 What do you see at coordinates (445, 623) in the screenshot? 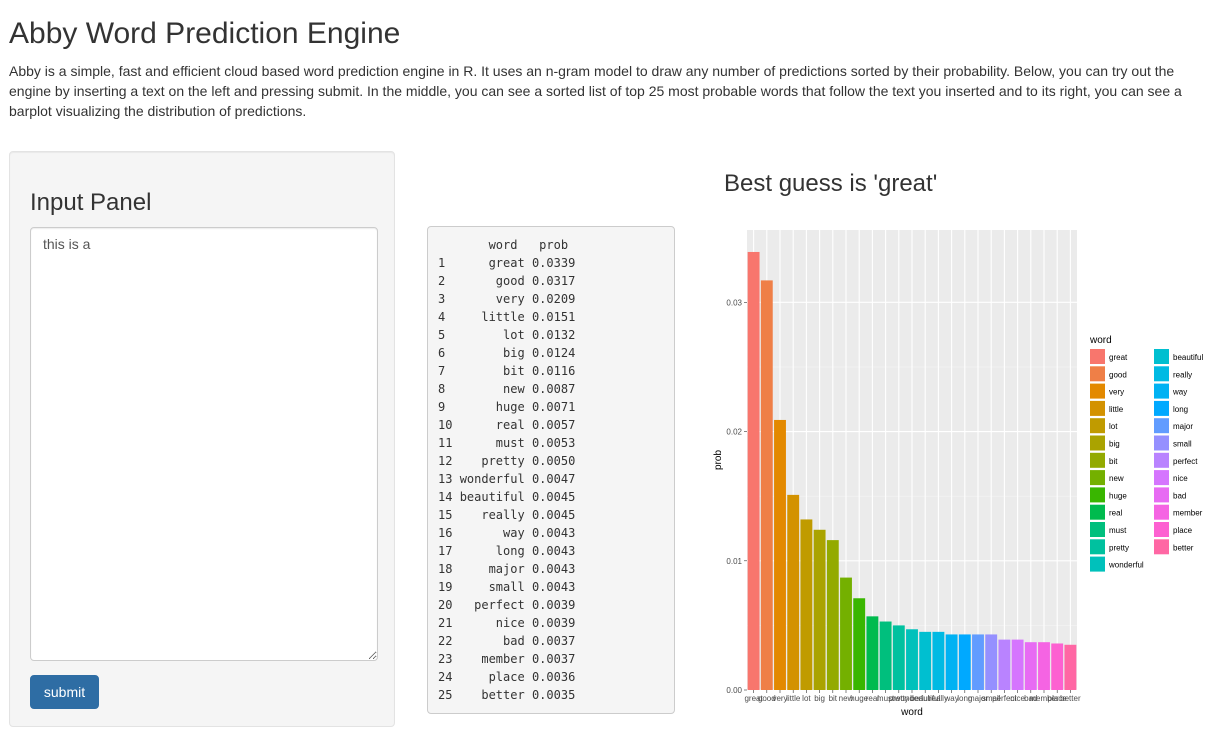
I see `row-index: 21` at bounding box center [445, 623].